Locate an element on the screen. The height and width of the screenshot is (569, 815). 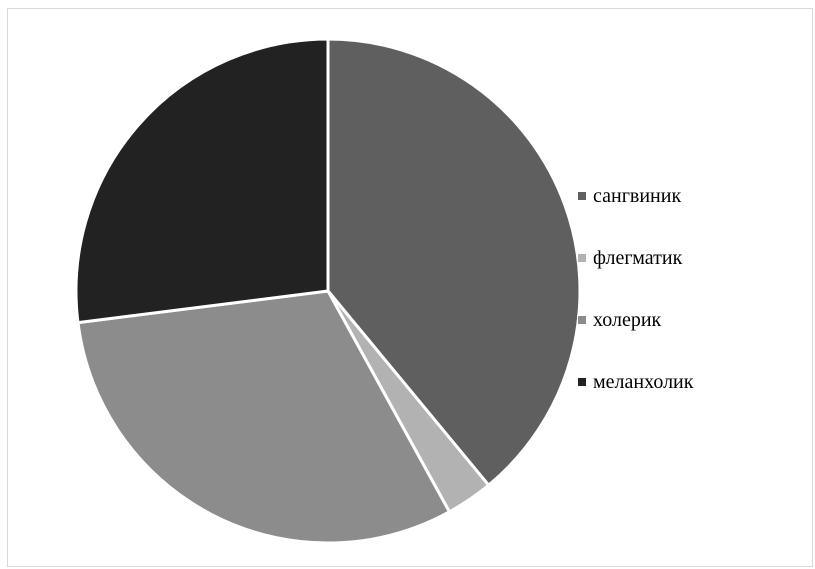
legend: сангвиник флегматик холерик меланхолик is located at coordinates (635, 305).